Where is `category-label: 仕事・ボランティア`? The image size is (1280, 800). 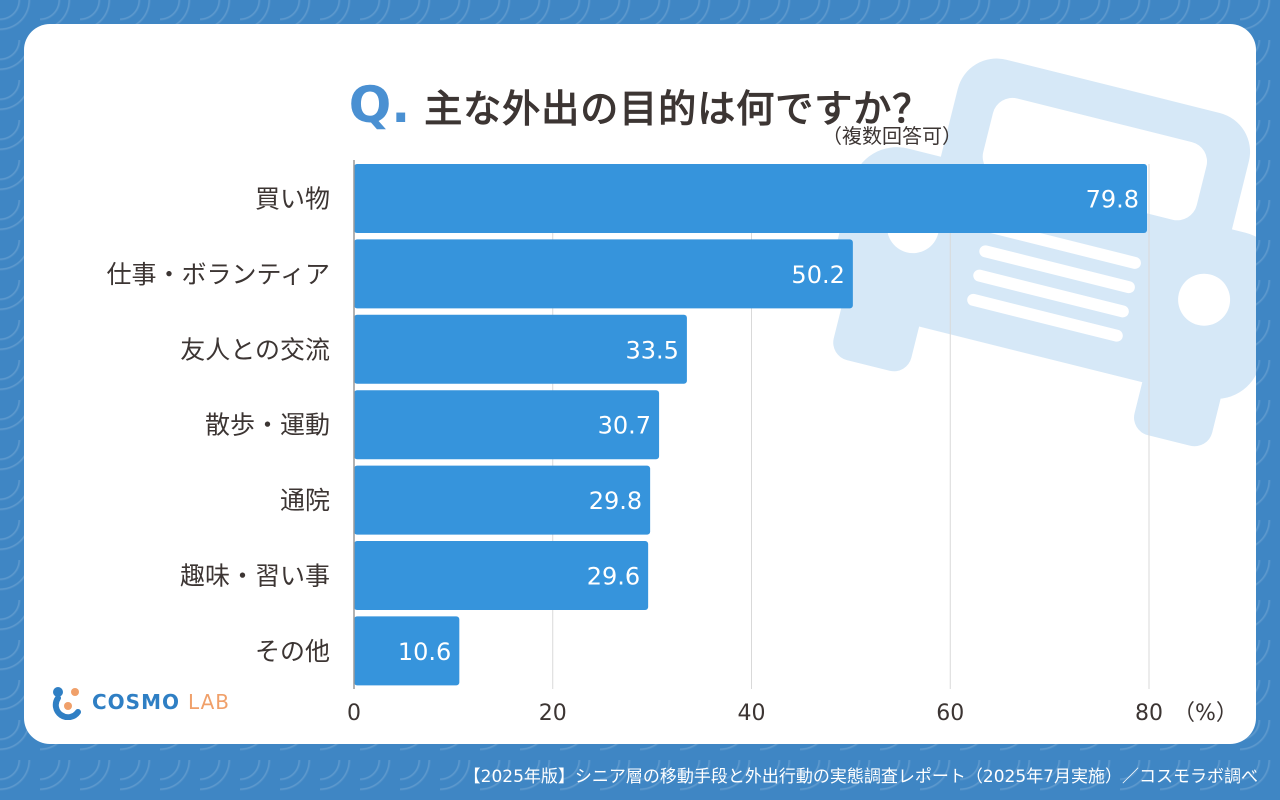 category-label: 仕事・ボランティア is located at coordinates (218, 274).